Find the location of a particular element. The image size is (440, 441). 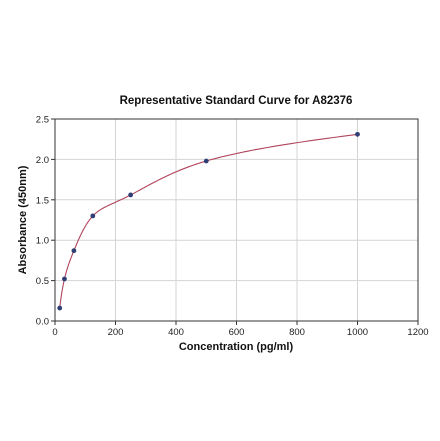

y-tick-label: 1.0 is located at coordinates (42, 241).